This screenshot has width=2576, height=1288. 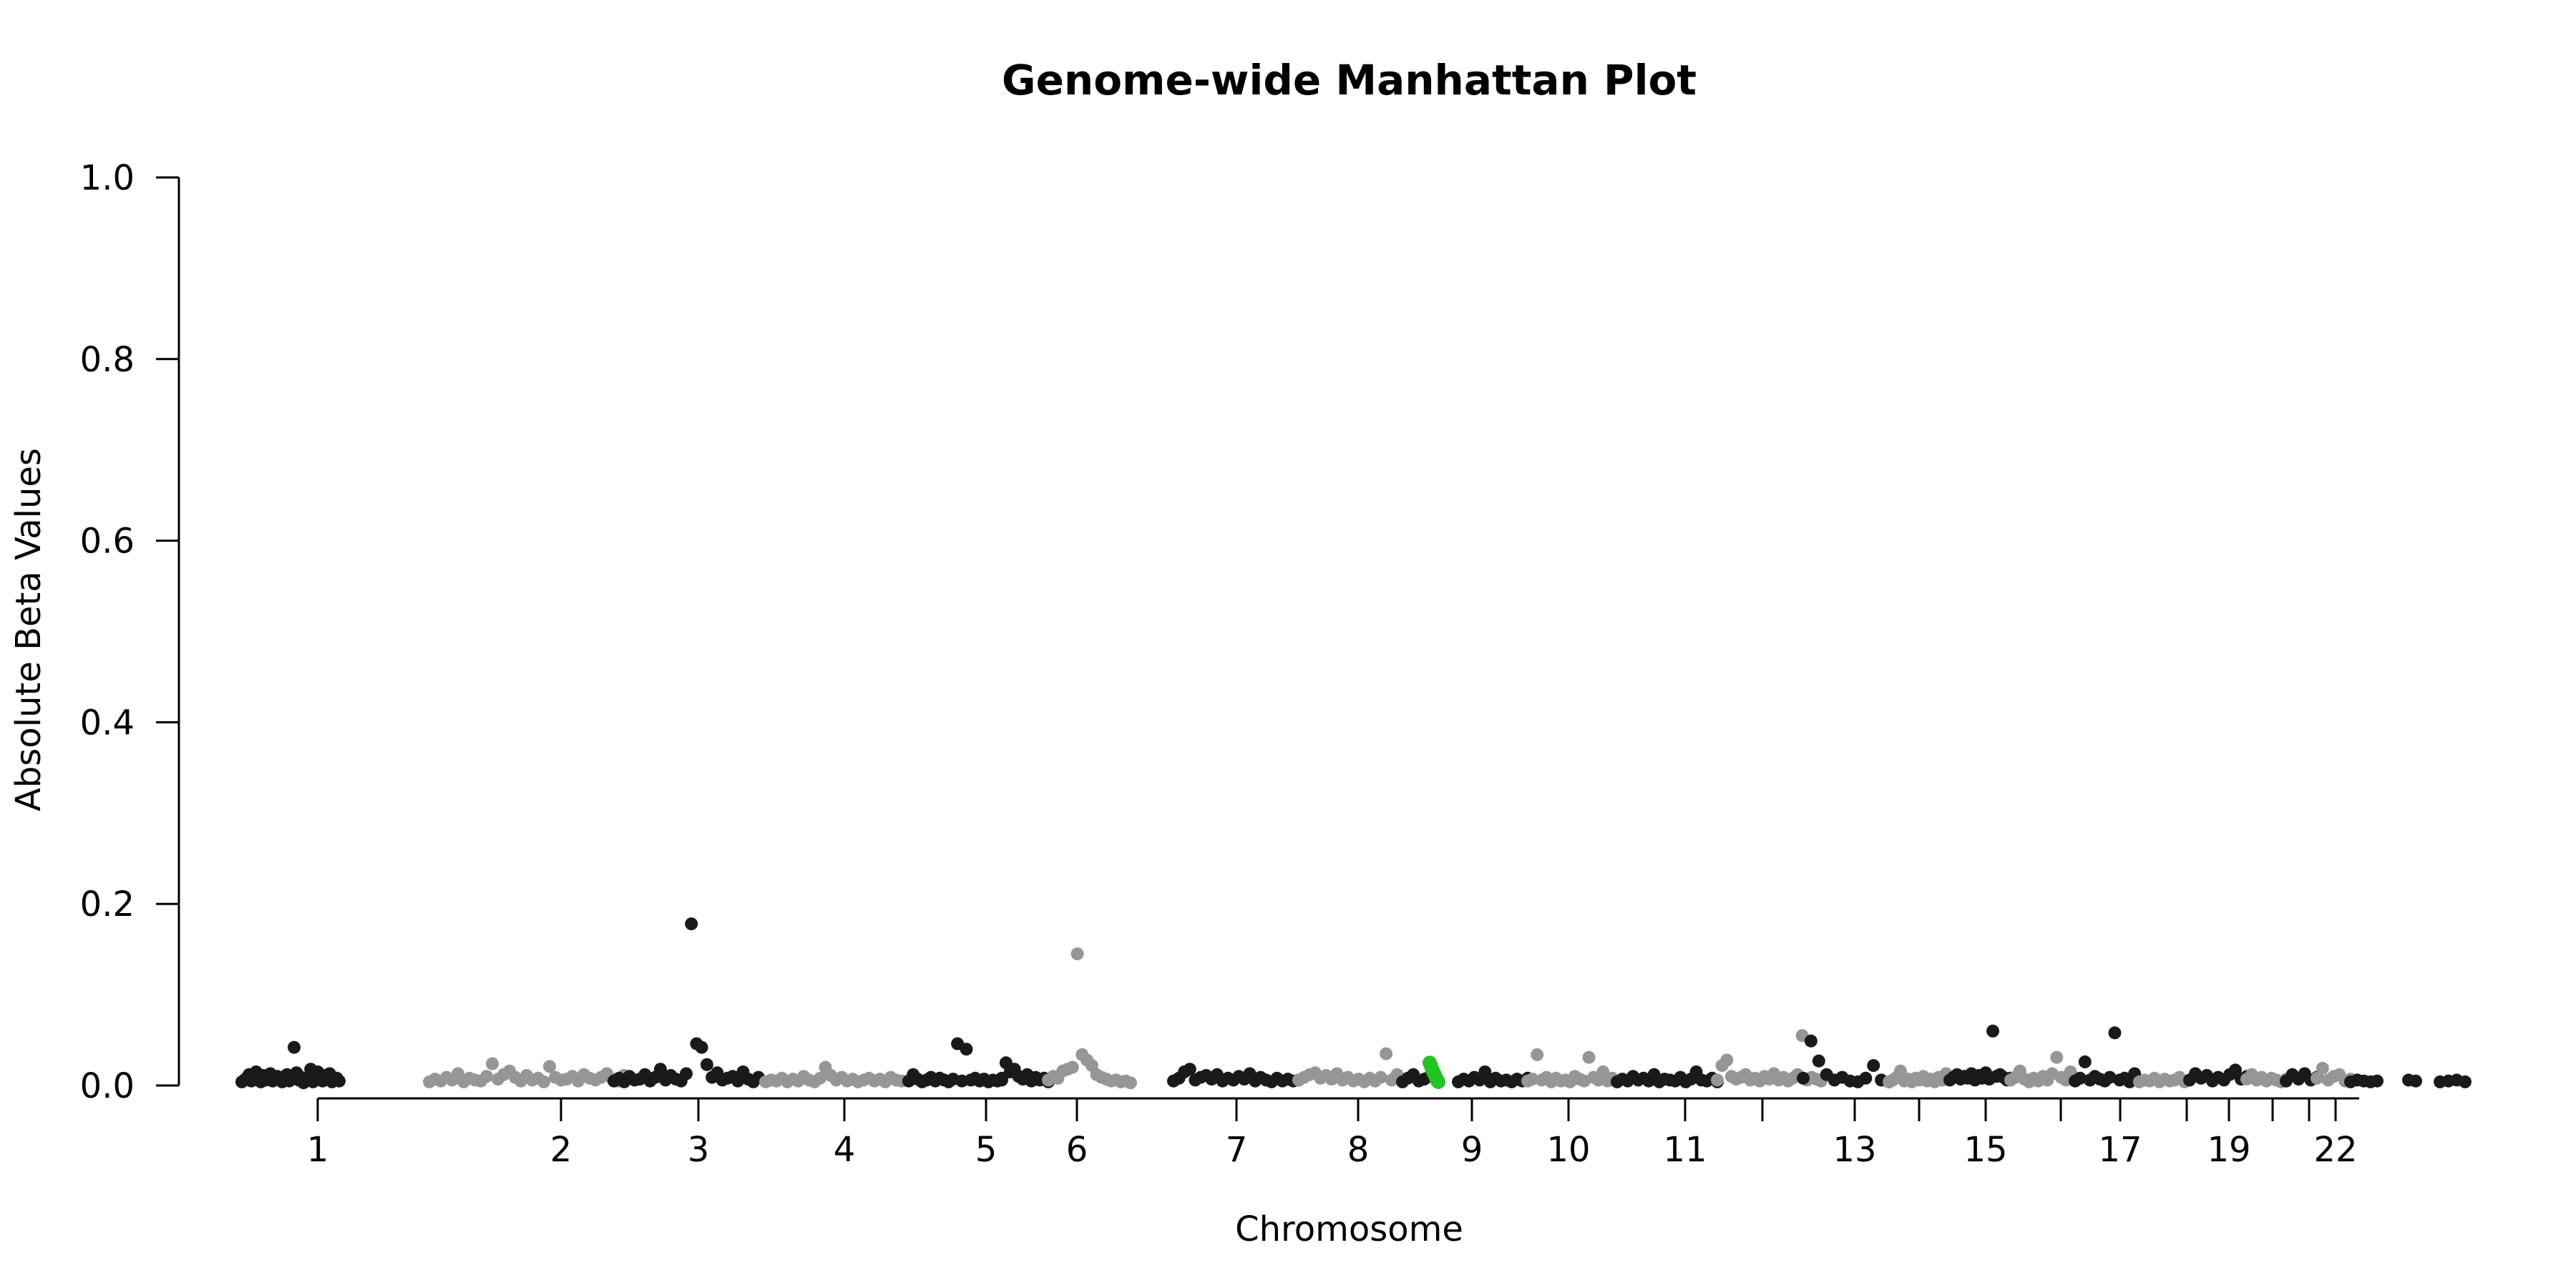 I want to click on chart-title: Genome-wide Manhattan Plot, so click(x=1349, y=80).